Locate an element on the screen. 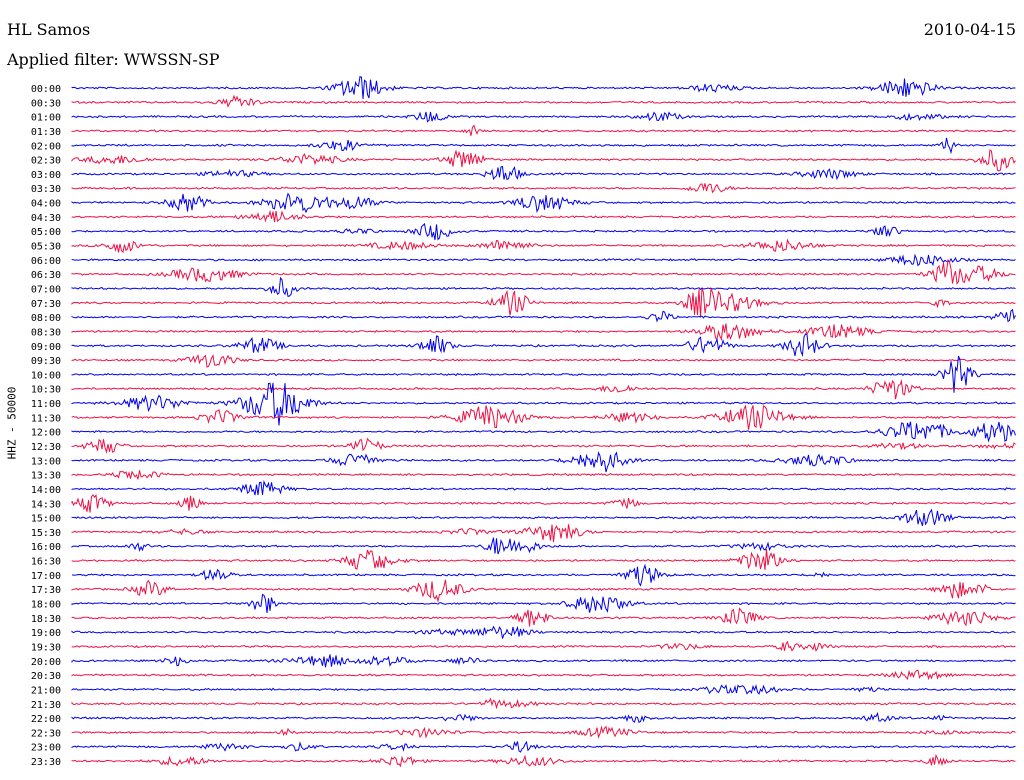 The width and height of the screenshot is (1024, 780). time-label-1730: 17:30 is located at coordinates (46, 590).